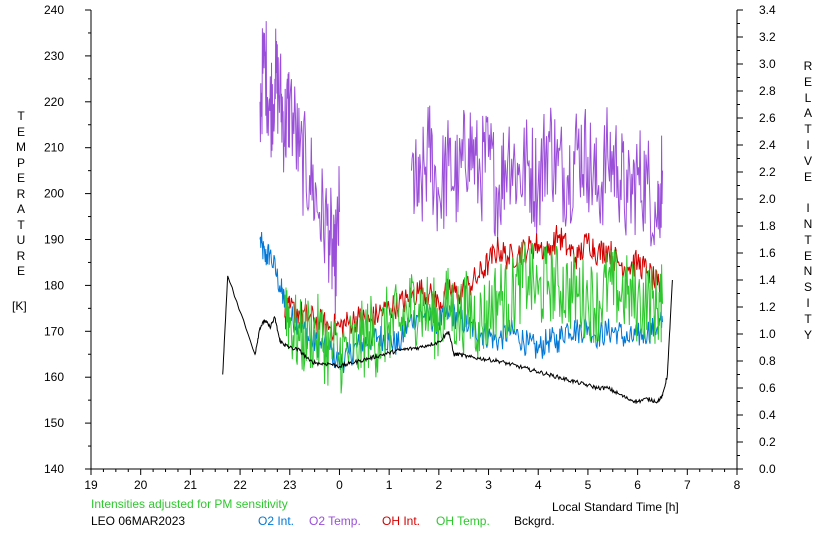 Image resolution: width=828 pixels, height=535 pixels. I want to click on legend-o2-temp: O2 Temp., so click(335, 521).